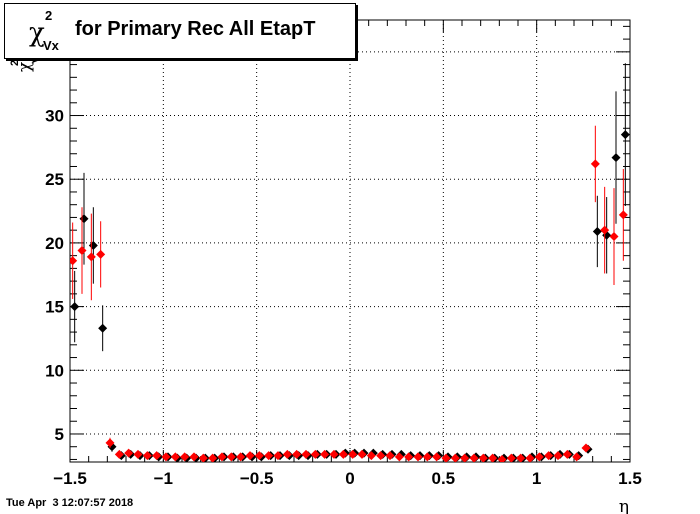 This screenshot has height=514, width=700. What do you see at coordinates (59, 434) in the screenshot?
I see `y-tick-label: 5` at bounding box center [59, 434].